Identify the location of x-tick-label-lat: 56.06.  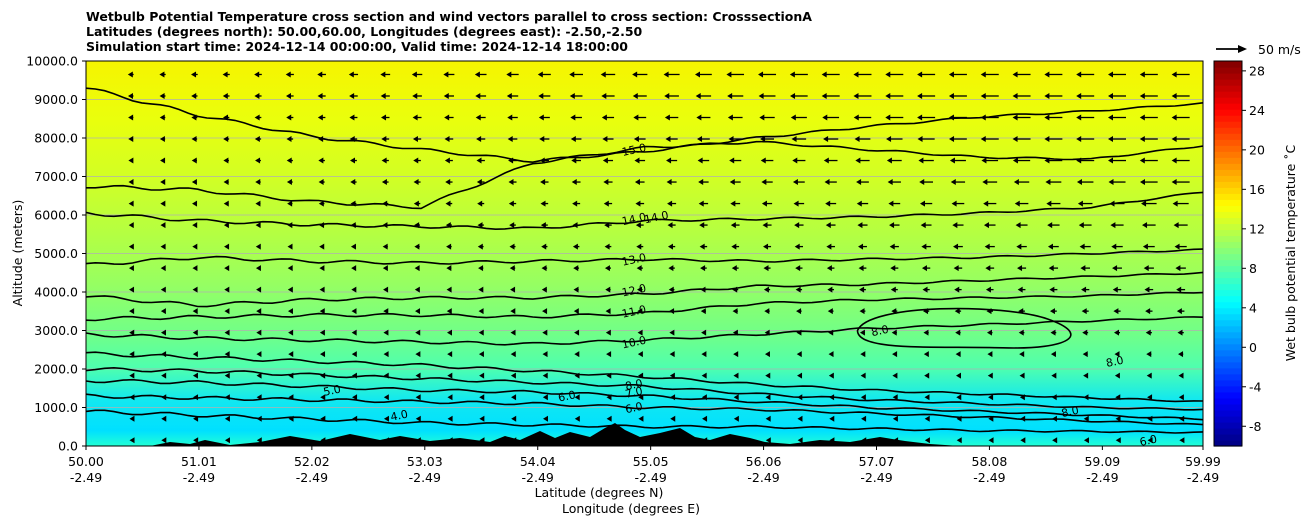
(764, 461).